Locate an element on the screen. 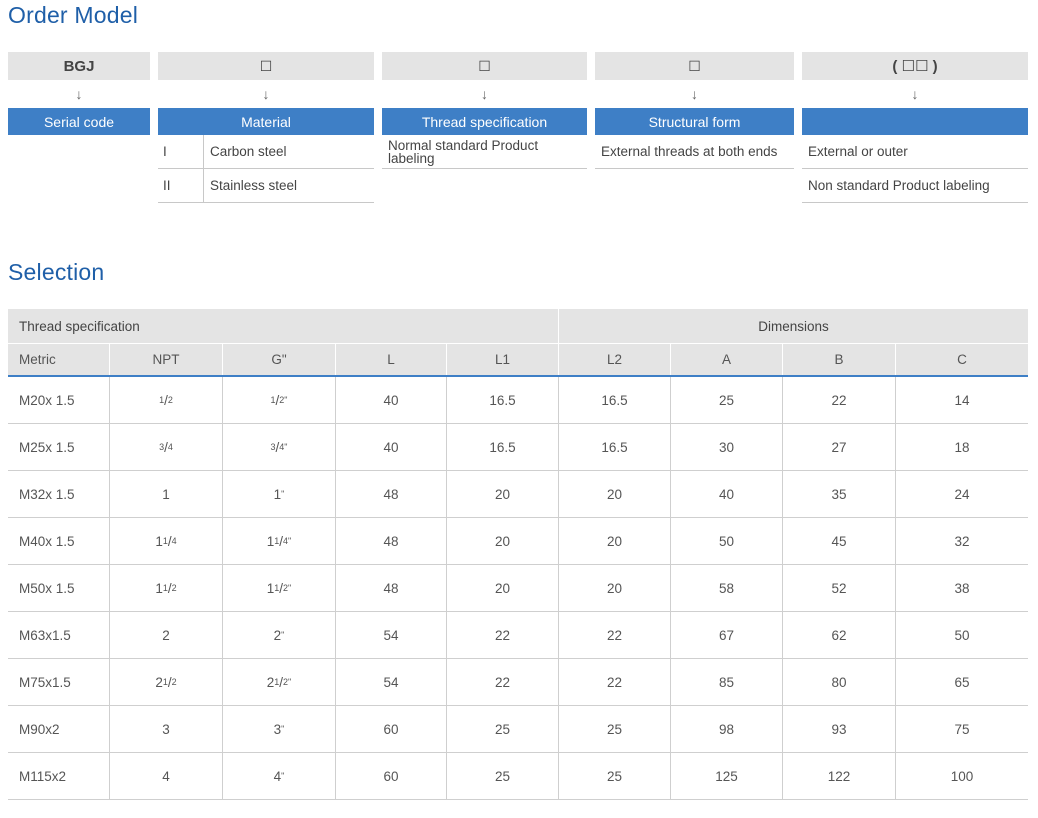 The width and height of the screenshot is (1038, 818). cell-npt: 1/2 is located at coordinates (166, 400).